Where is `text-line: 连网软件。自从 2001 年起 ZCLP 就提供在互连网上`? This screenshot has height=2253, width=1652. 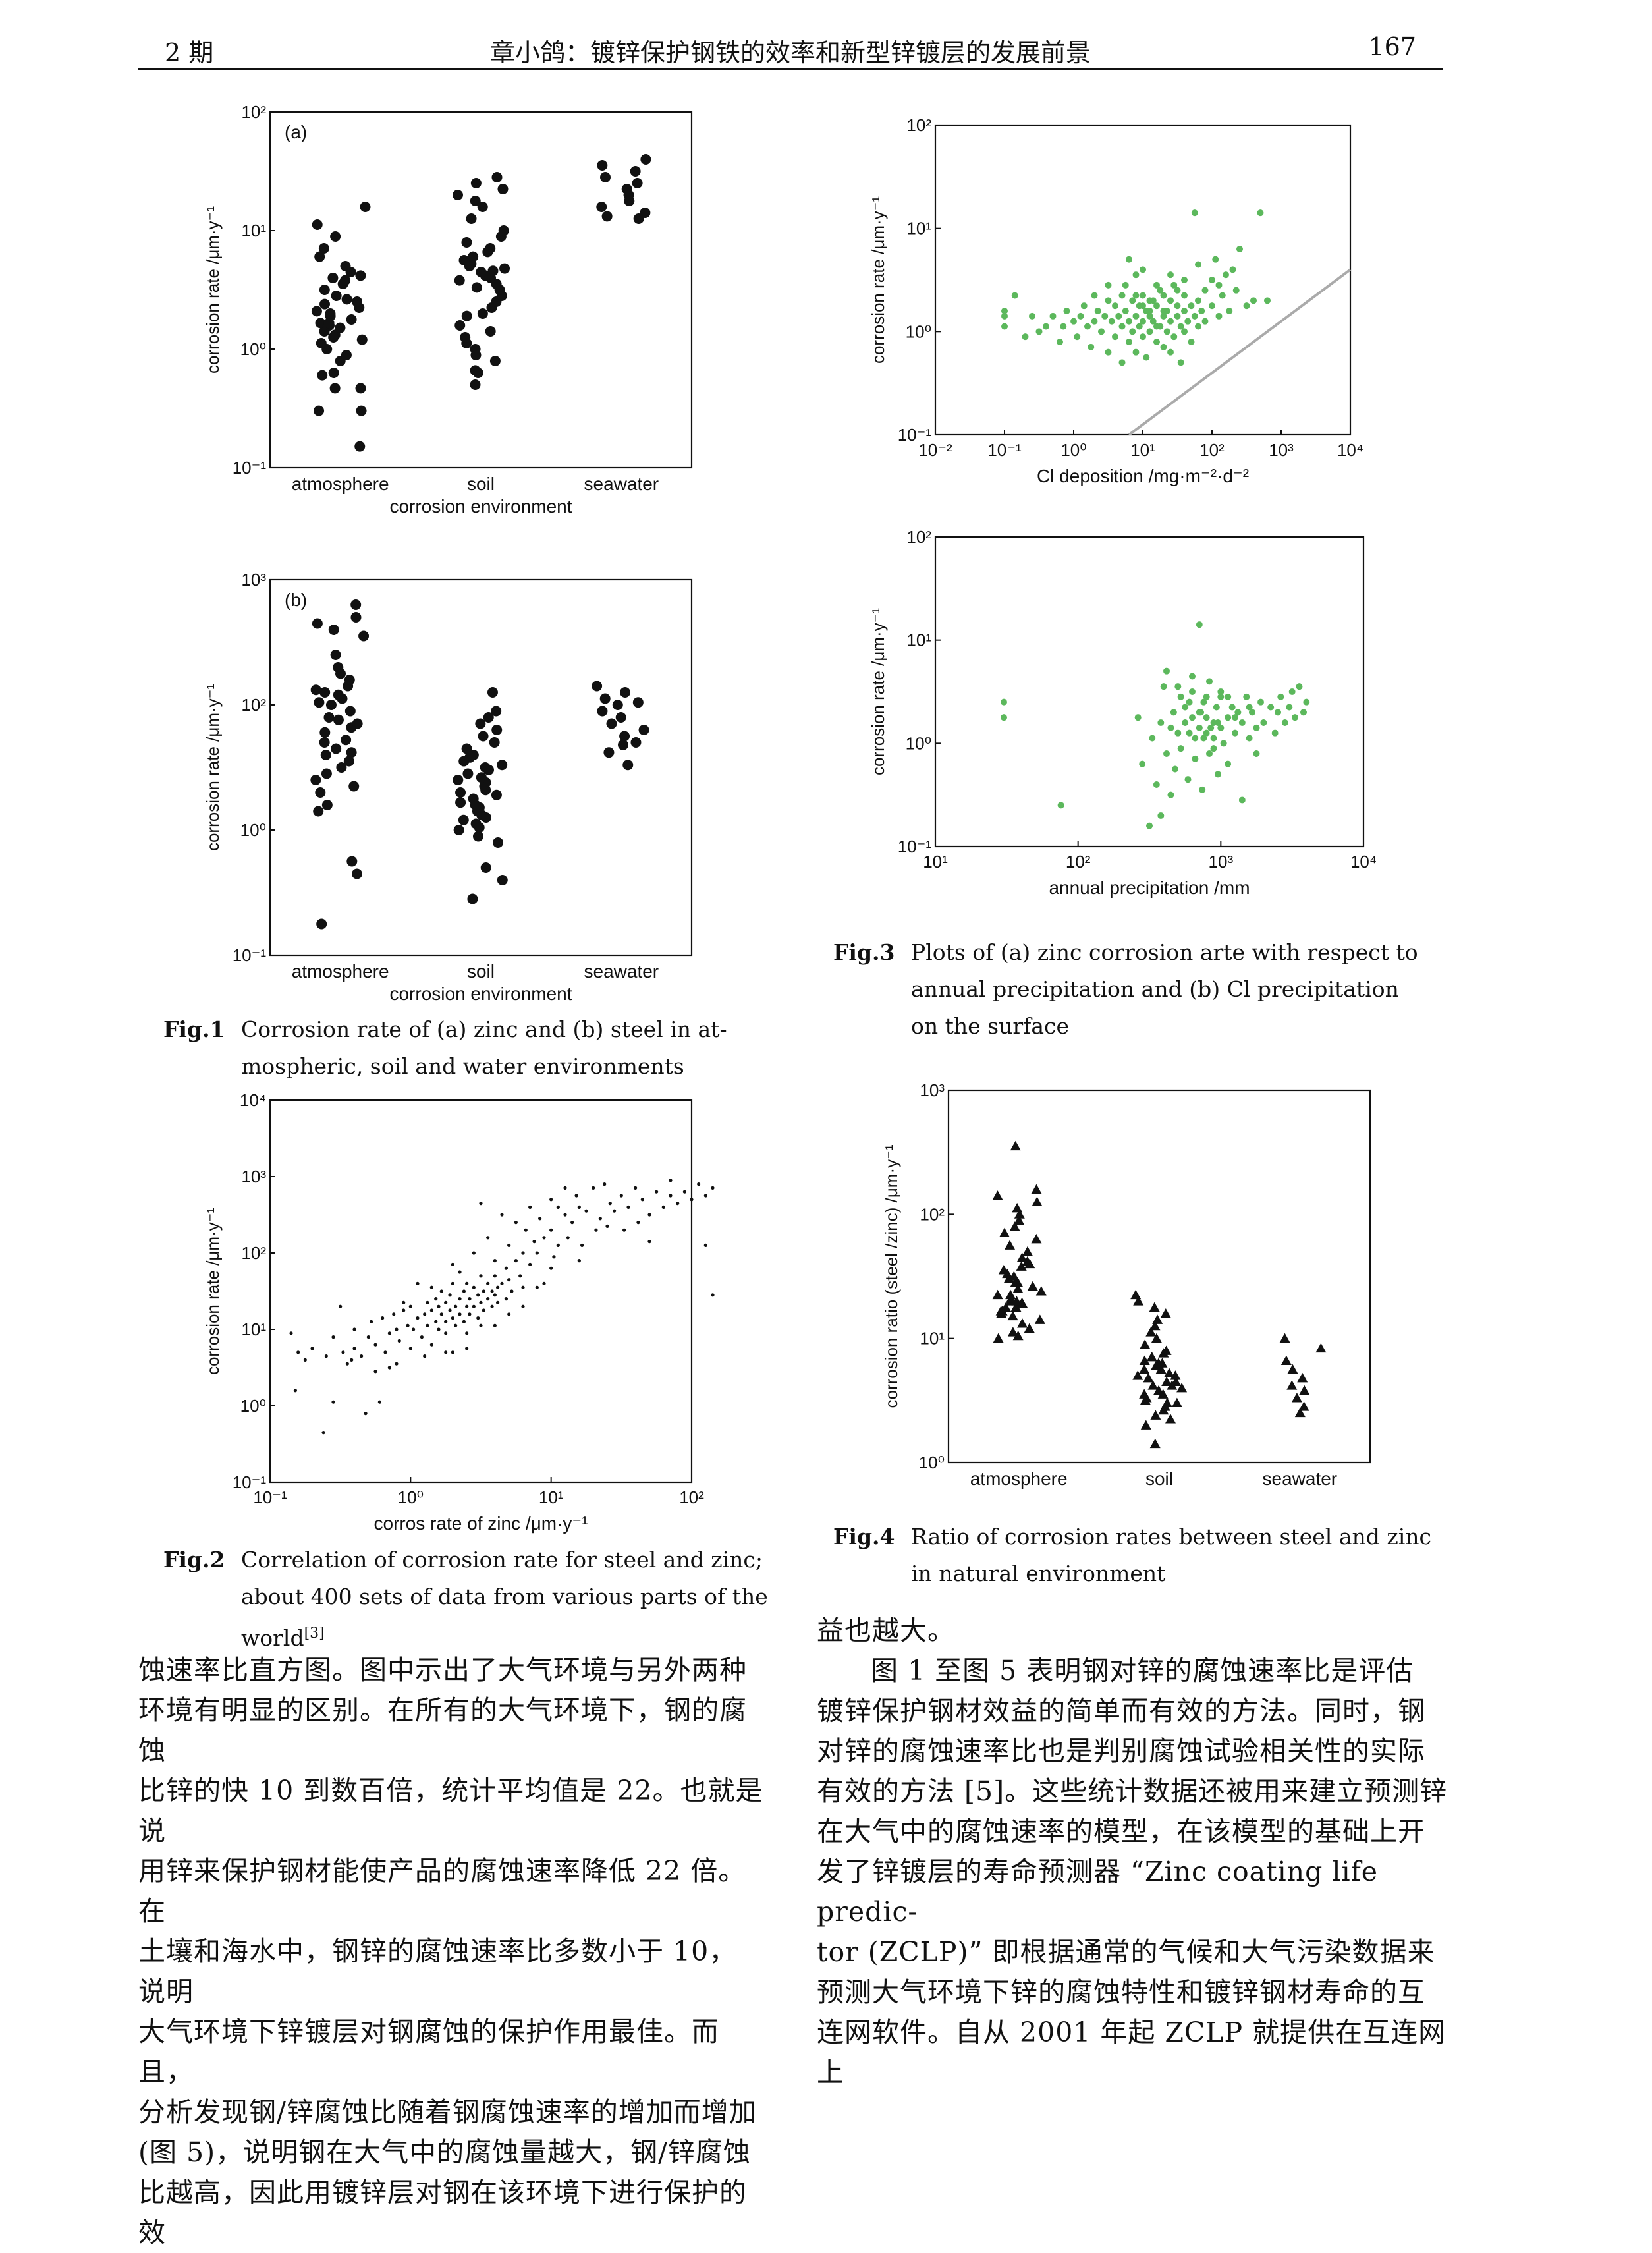
text-line: 连网软件。自从 2001 年起 ZCLP 就提供在互连网上 is located at coordinates (1131, 2052).